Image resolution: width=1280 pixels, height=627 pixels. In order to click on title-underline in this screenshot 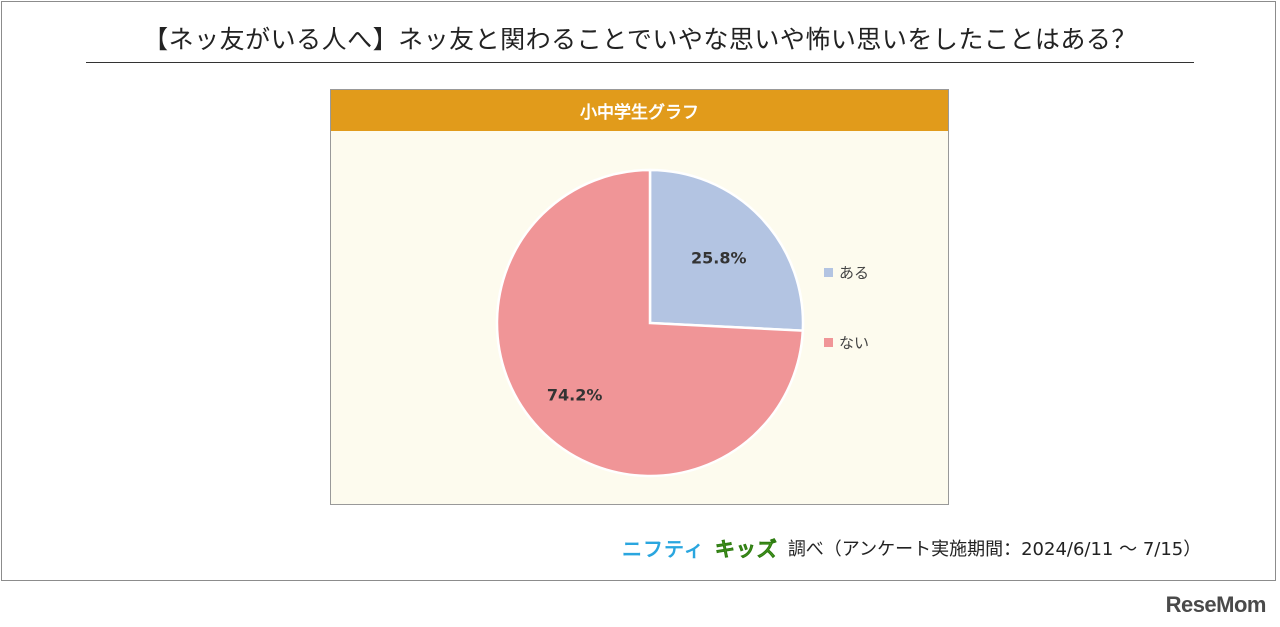, I will do `click(640, 62)`.